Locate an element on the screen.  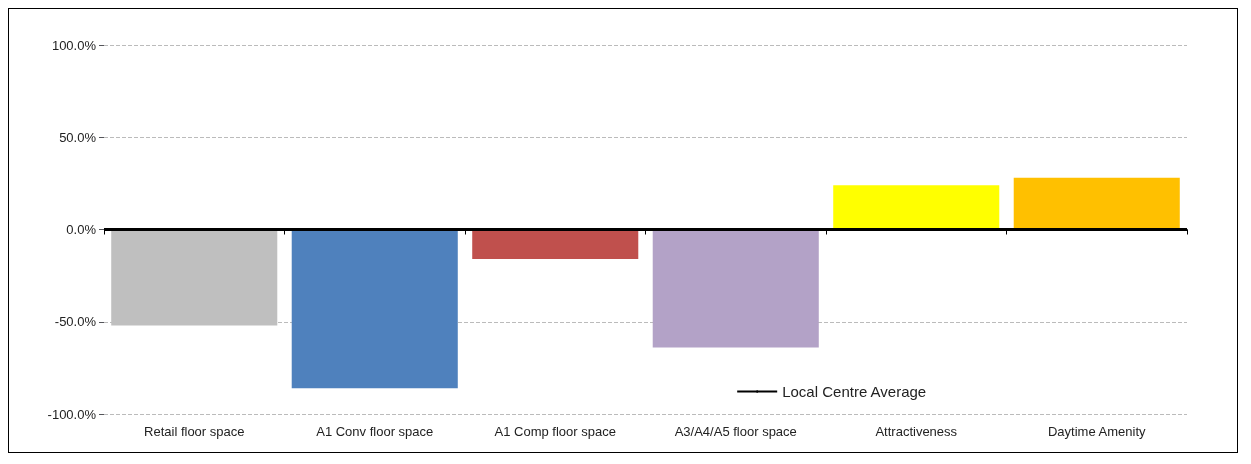
x-tick-label: A1 Conv floor space is located at coordinates (375, 431).